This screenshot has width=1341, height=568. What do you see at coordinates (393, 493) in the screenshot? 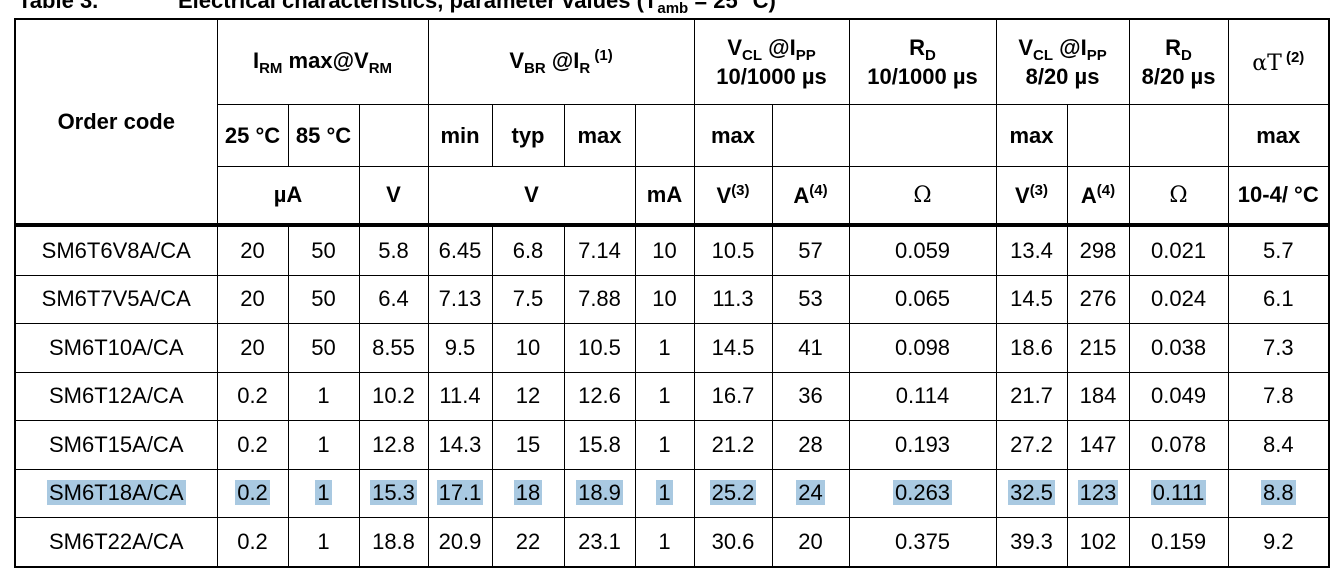
I see `value-cell: 15.3` at bounding box center [393, 493].